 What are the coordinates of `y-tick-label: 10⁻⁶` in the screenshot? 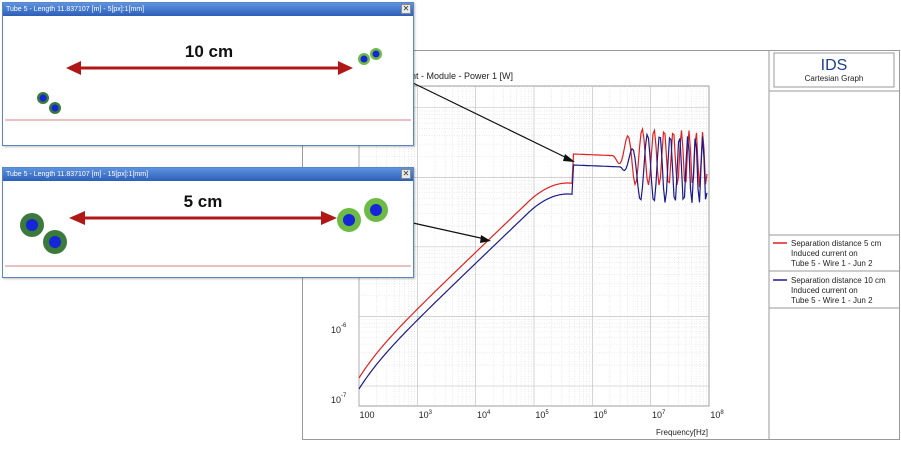 It's located at (339, 329).